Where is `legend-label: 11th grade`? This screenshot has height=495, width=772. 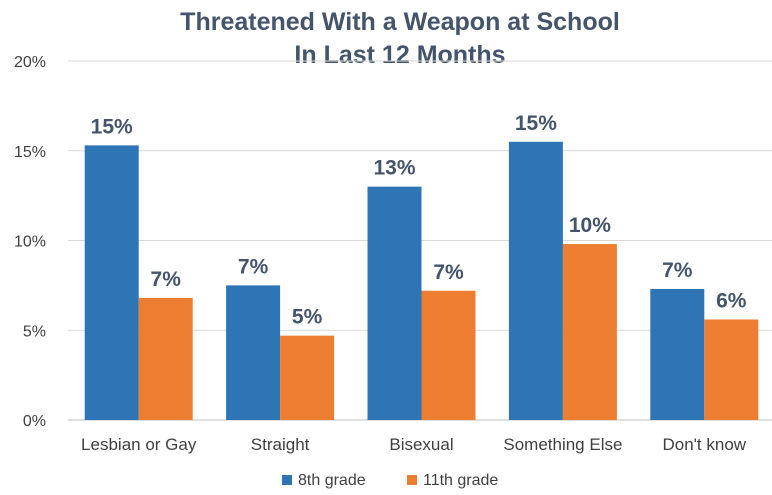 legend-label: 11th grade is located at coordinates (460, 480).